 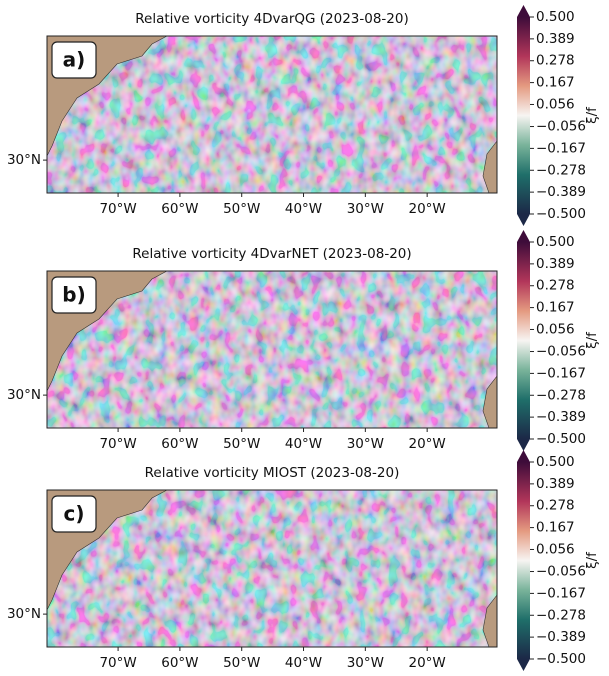 I want to click on panel-label: a), so click(x=74, y=60).